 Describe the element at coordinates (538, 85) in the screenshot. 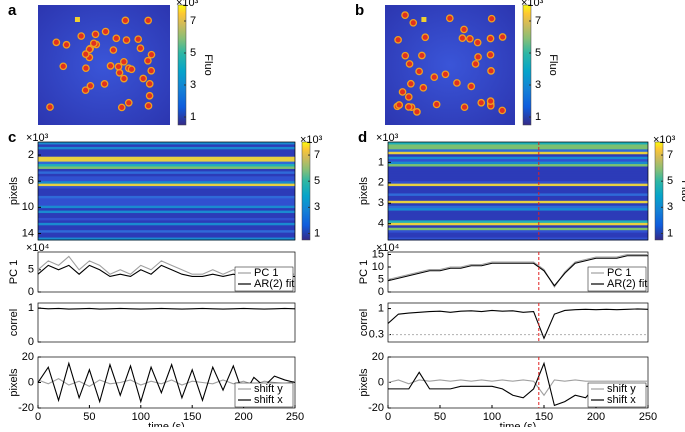

I see `colorbar-tick-label: 3` at that location.